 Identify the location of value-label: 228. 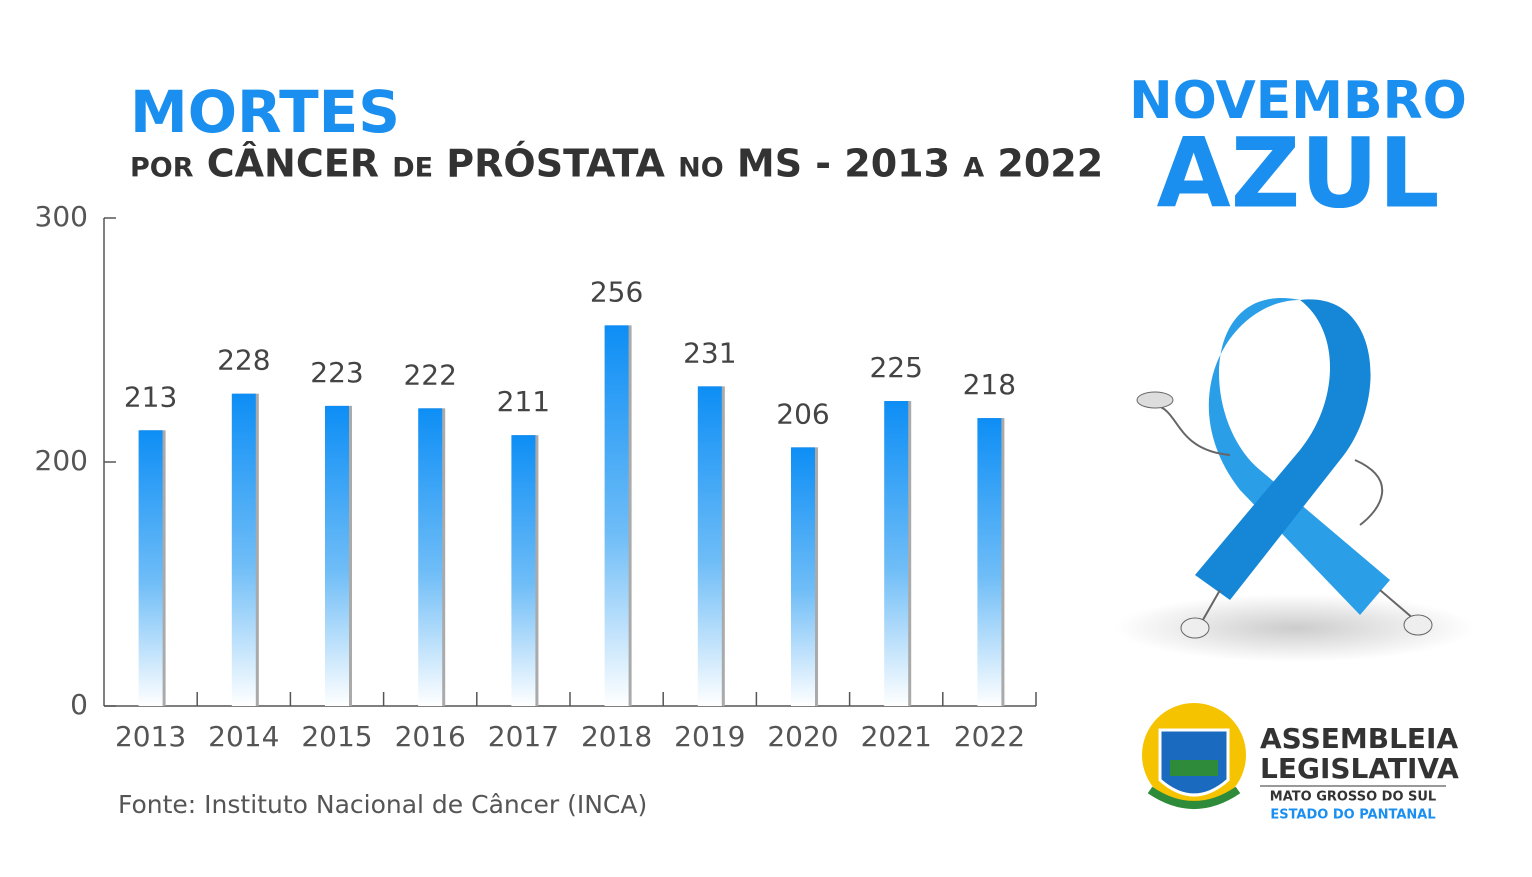
(243, 360).